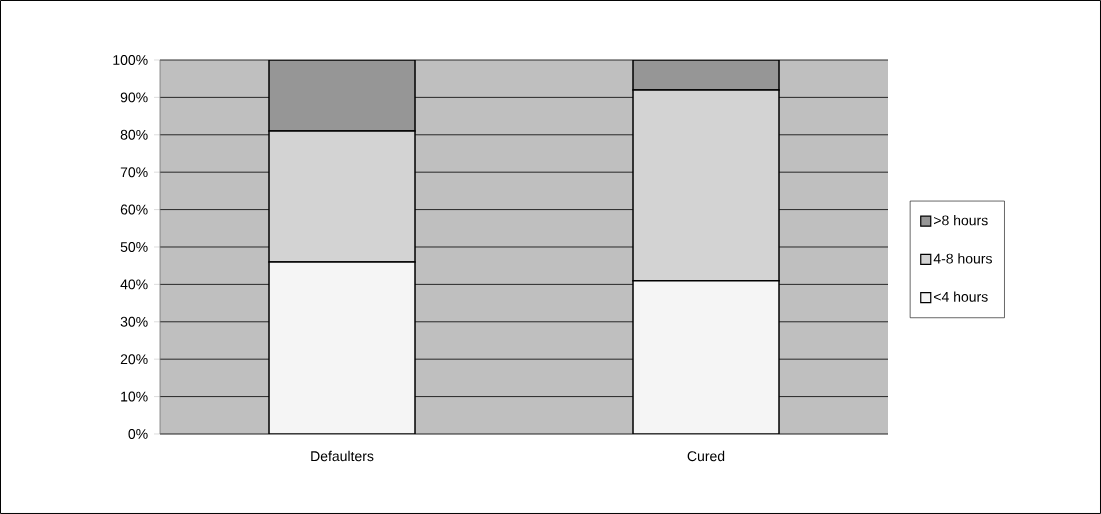  What do you see at coordinates (134, 97) in the screenshot?
I see `y-tick-label: 90%` at bounding box center [134, 97].